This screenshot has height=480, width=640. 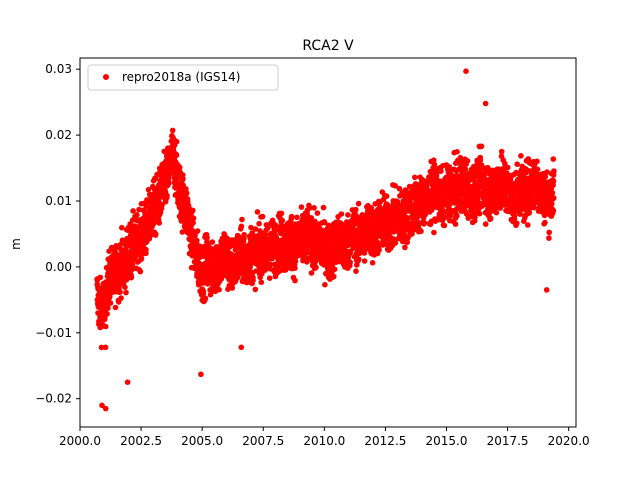 What do you see at coordinates (106, 77) in the screenshot?
I see `legend-marker` at bounding box center [106, 77].